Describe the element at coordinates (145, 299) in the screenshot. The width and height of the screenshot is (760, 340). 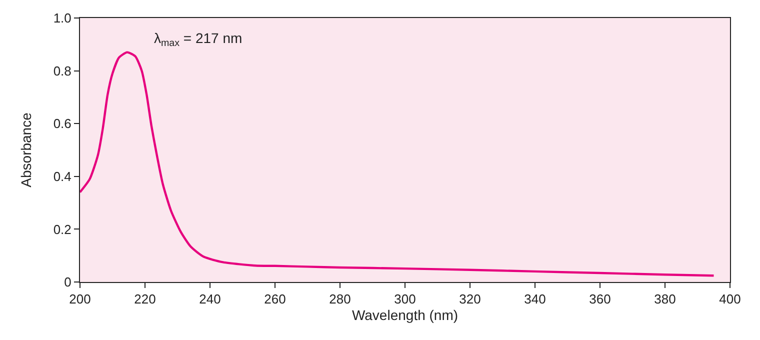
I see `x-tick-label: 220` at that location.